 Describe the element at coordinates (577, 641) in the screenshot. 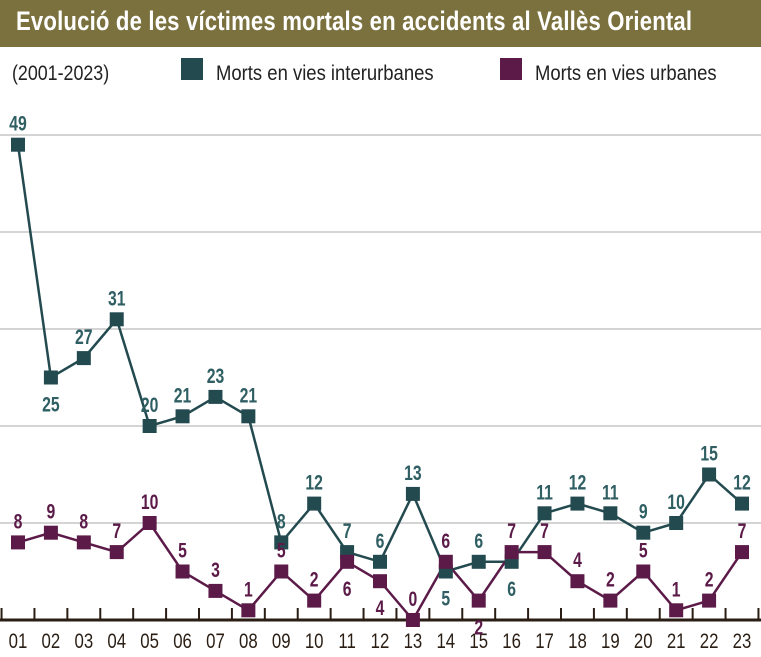

I see `x-tick-label: 18` at that location.